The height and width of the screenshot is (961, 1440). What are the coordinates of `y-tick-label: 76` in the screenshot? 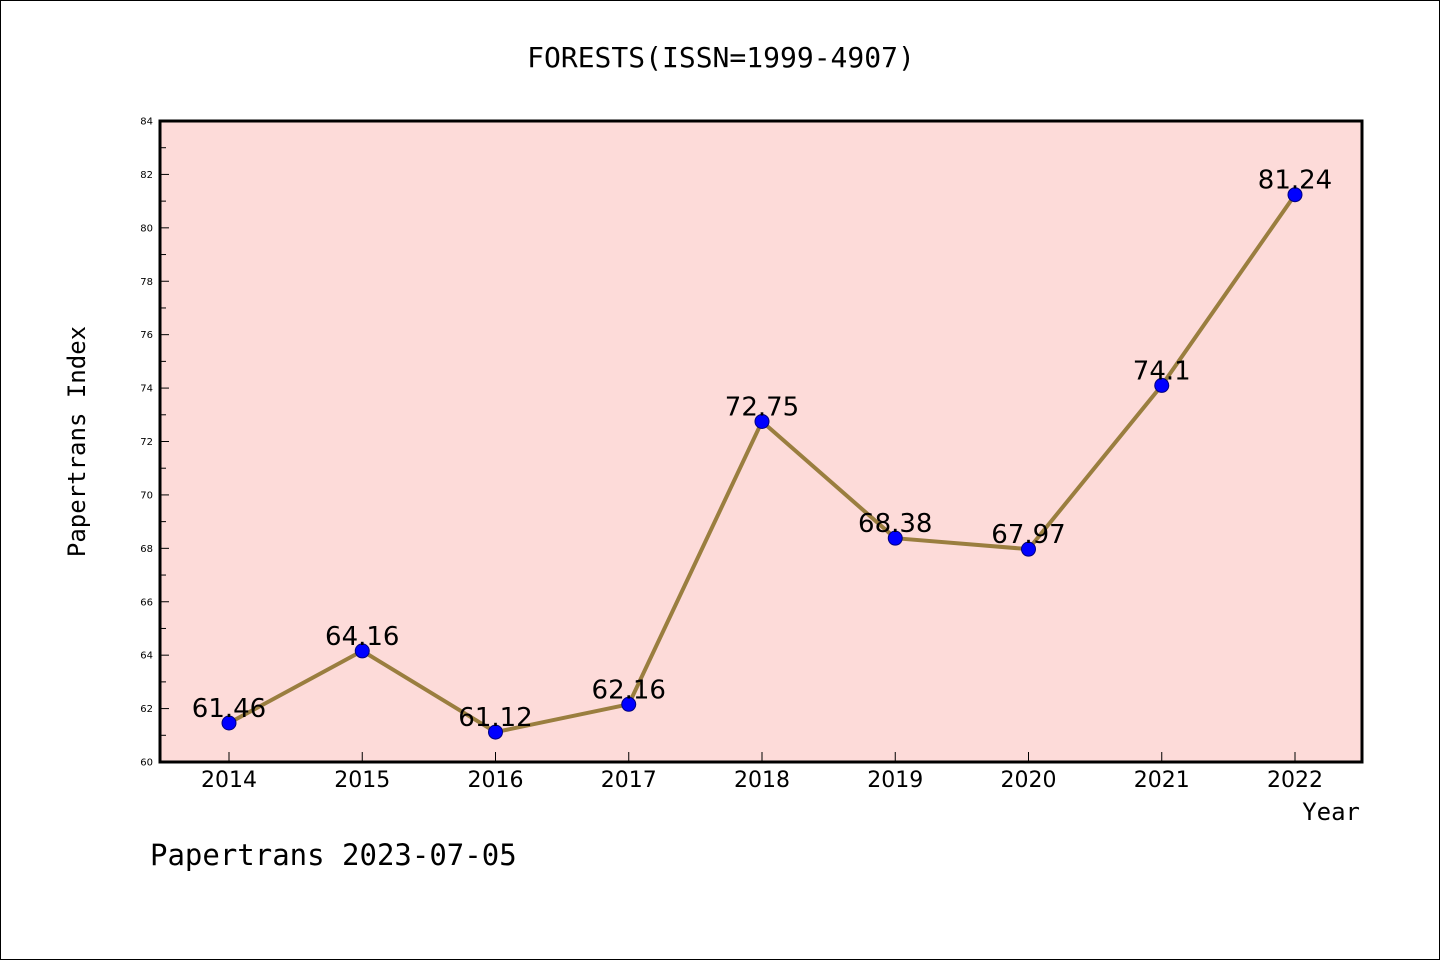 It's located at (146, 335).